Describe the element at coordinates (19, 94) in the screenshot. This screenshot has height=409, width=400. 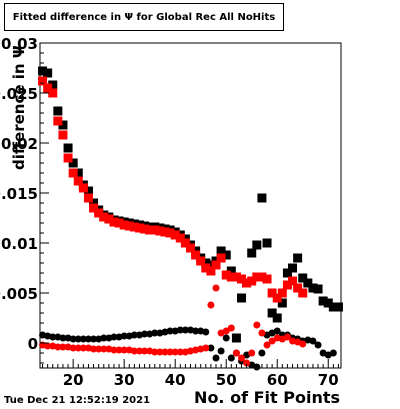
I see `y-tick-label: 0.025` at that location.